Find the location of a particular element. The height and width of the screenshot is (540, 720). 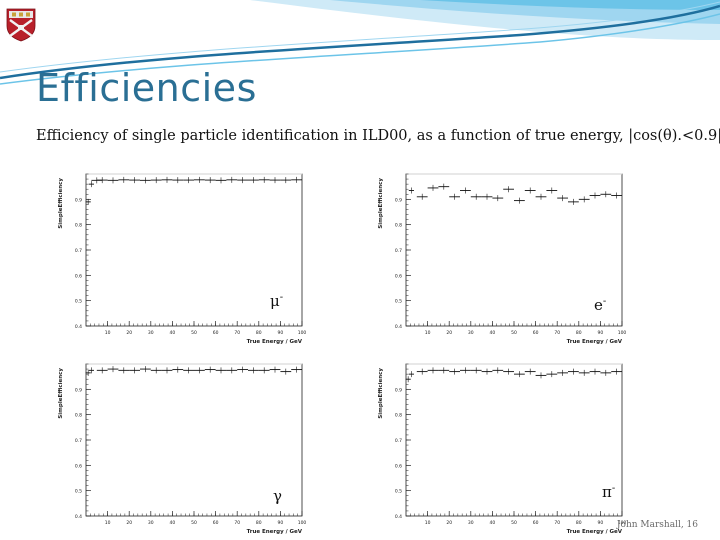

y-tick-label: 0.4 is located at coordinates (78, 327).